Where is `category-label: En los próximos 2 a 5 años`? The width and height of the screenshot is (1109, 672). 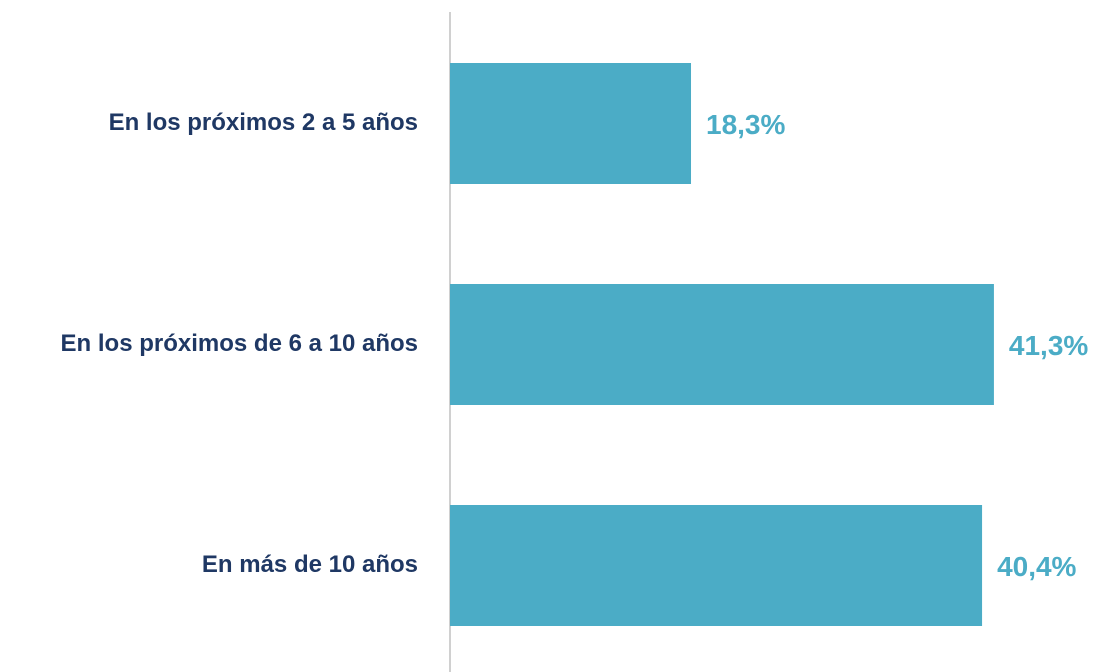
category-label: En los próximos 2 a 5 años is located at coordinates (263, 122).